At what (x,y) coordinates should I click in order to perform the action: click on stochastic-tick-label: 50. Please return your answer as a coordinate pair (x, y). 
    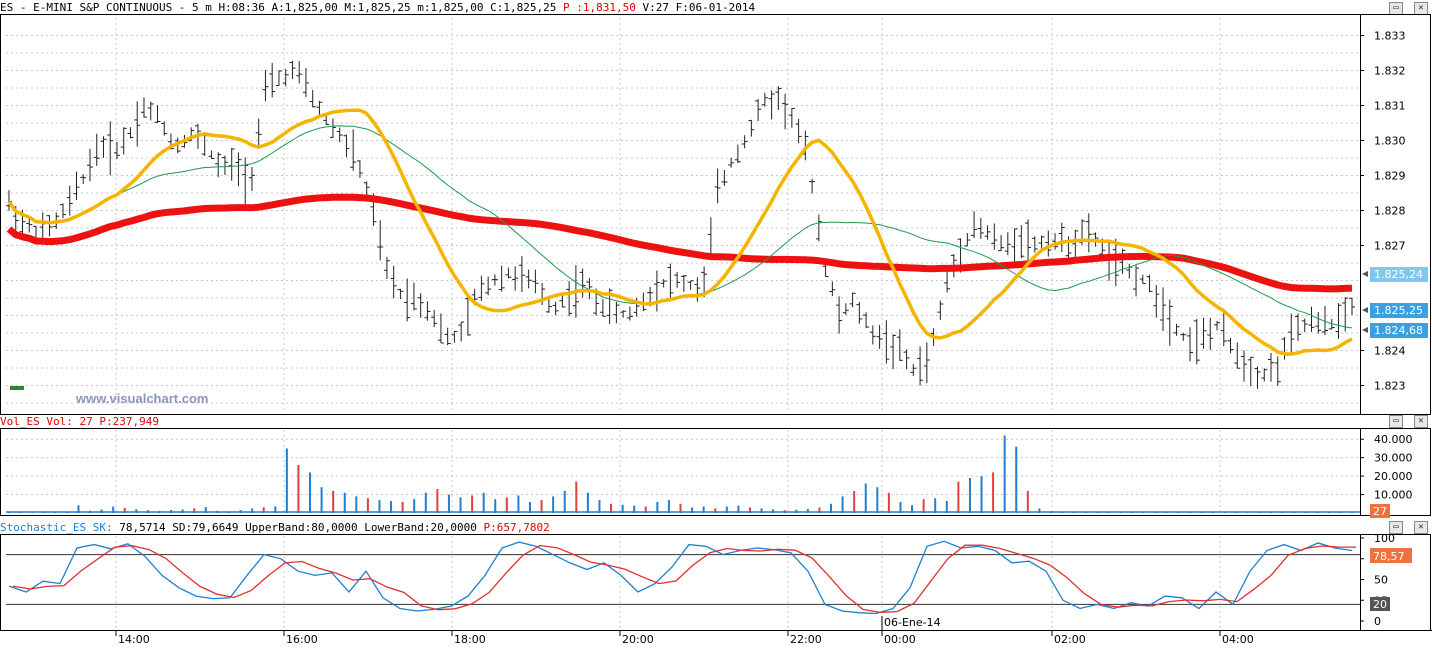
    Looking at the image, I should click on (1381, 580).